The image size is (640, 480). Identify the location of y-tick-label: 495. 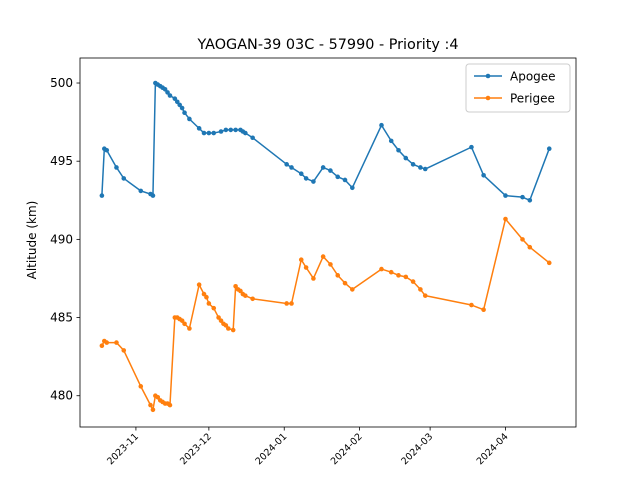
(61, 161).